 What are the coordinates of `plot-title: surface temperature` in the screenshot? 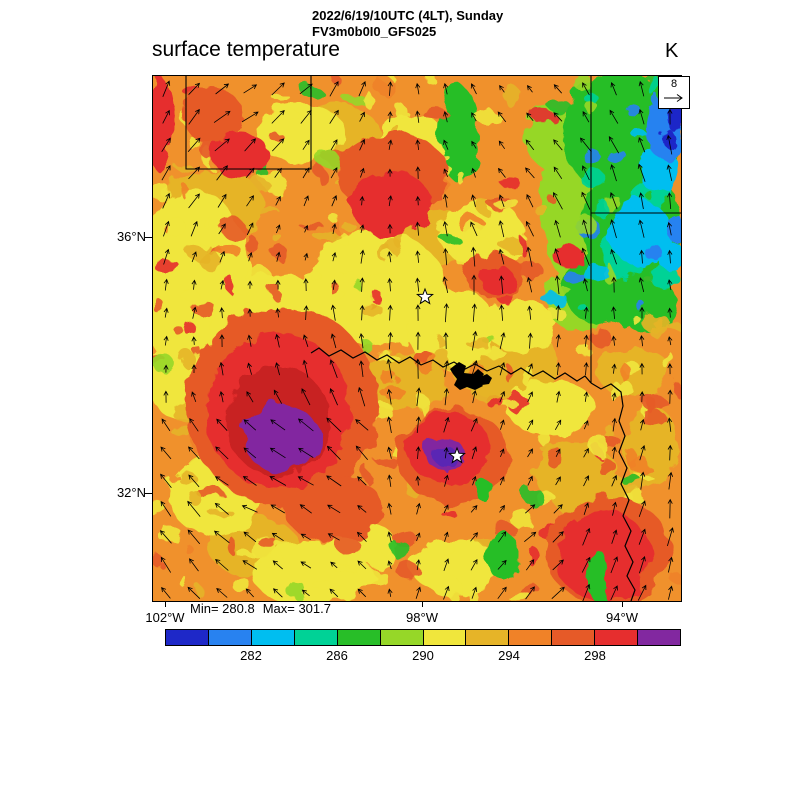 It's located at (246, 49).